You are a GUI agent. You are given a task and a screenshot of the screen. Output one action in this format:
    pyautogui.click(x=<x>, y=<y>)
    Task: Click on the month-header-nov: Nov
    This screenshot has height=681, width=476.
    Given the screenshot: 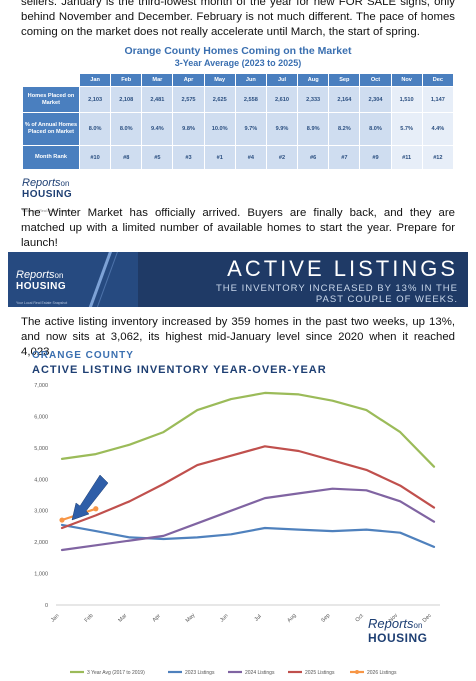 What is the action you would take?
    pyautogui.click(x=406, y=80)
    